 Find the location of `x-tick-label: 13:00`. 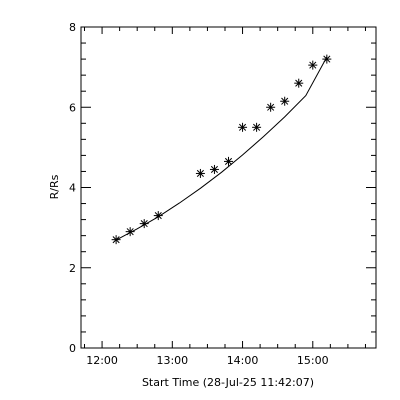

x-tick-label: 13:00 is located at coordinates (172, 360).